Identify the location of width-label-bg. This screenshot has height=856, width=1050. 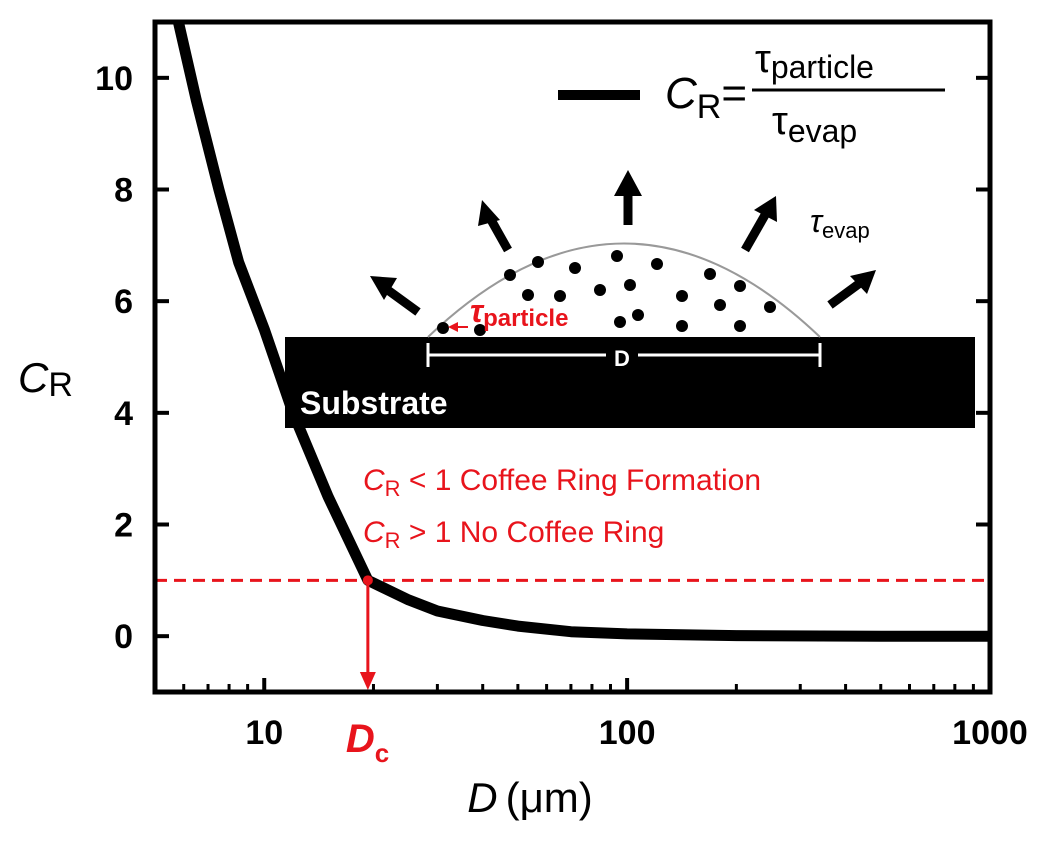
(622, 356).